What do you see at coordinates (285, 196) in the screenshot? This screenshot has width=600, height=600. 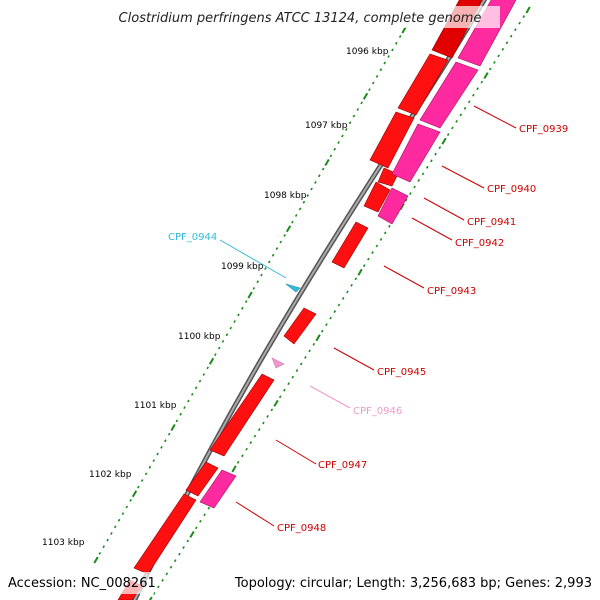 I see `ruler-label: 1098 kbp` at bounding box center [285, 196].